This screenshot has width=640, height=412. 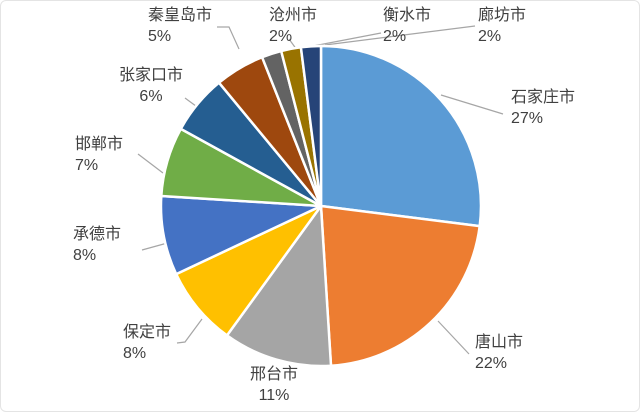 What do you see at coordinates (407, 26) in the screenshot?
I see `slice-label-hengshui: 衡水市 2%` at bounding box center [407, 26].